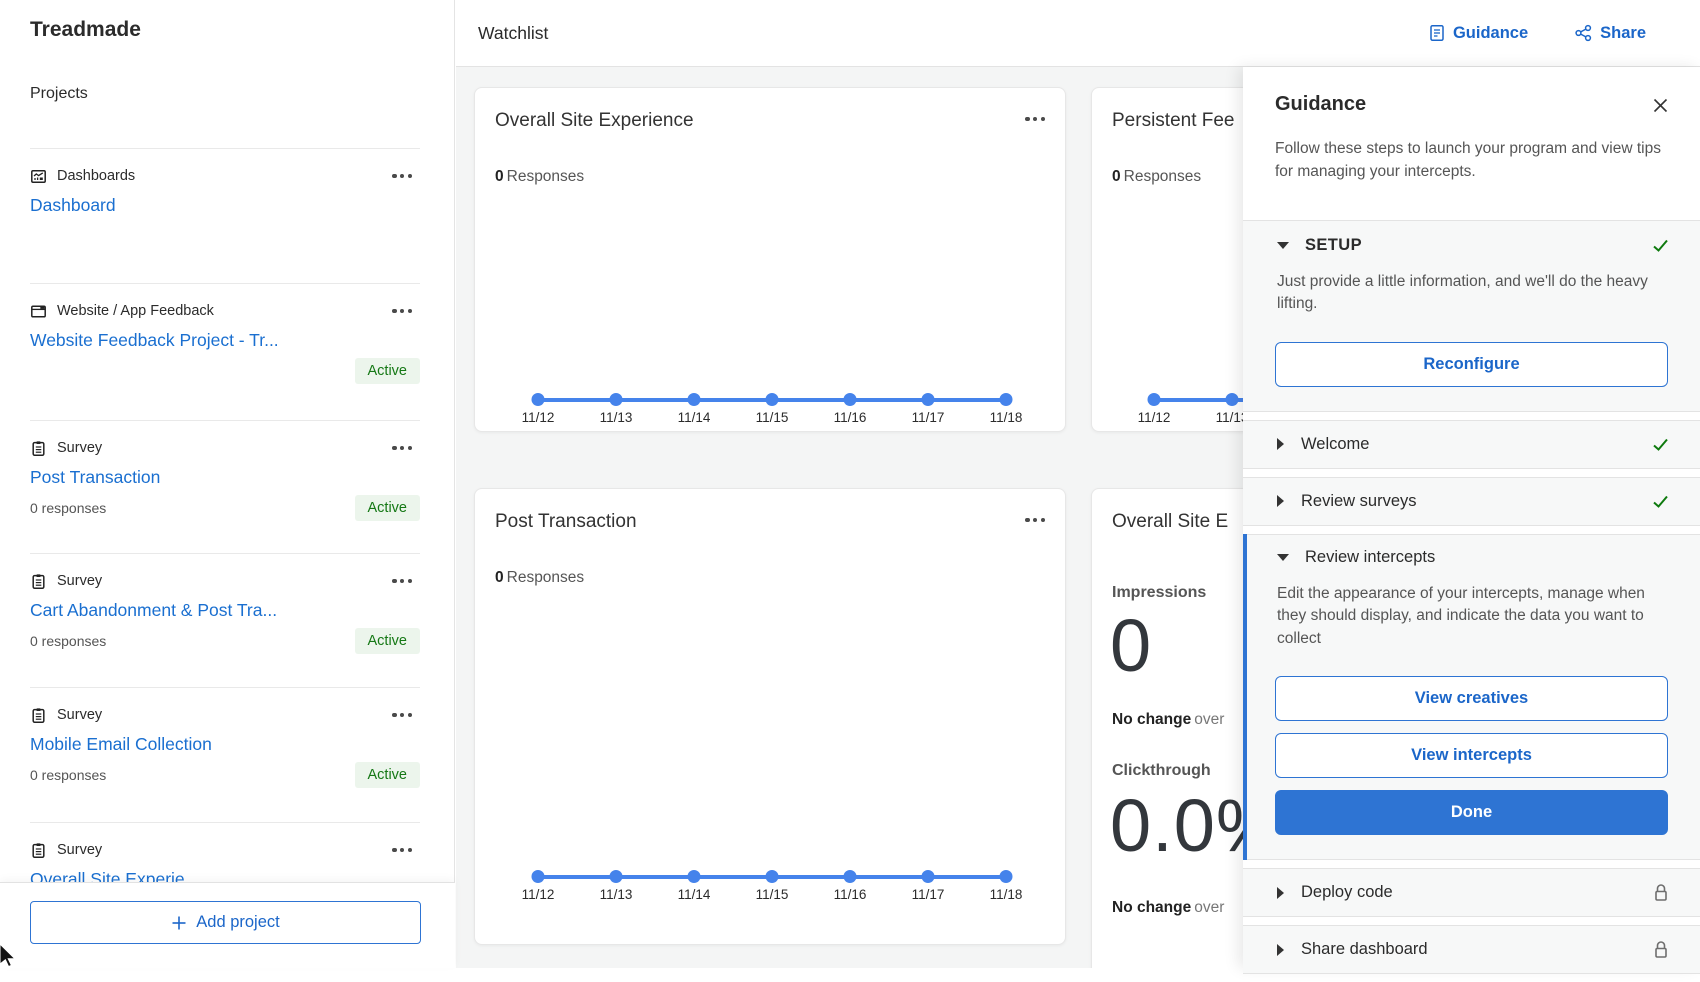  Describe the element at coordinates (1131, 645) in the screenshot. I see `impressions-value: 0` at that location.